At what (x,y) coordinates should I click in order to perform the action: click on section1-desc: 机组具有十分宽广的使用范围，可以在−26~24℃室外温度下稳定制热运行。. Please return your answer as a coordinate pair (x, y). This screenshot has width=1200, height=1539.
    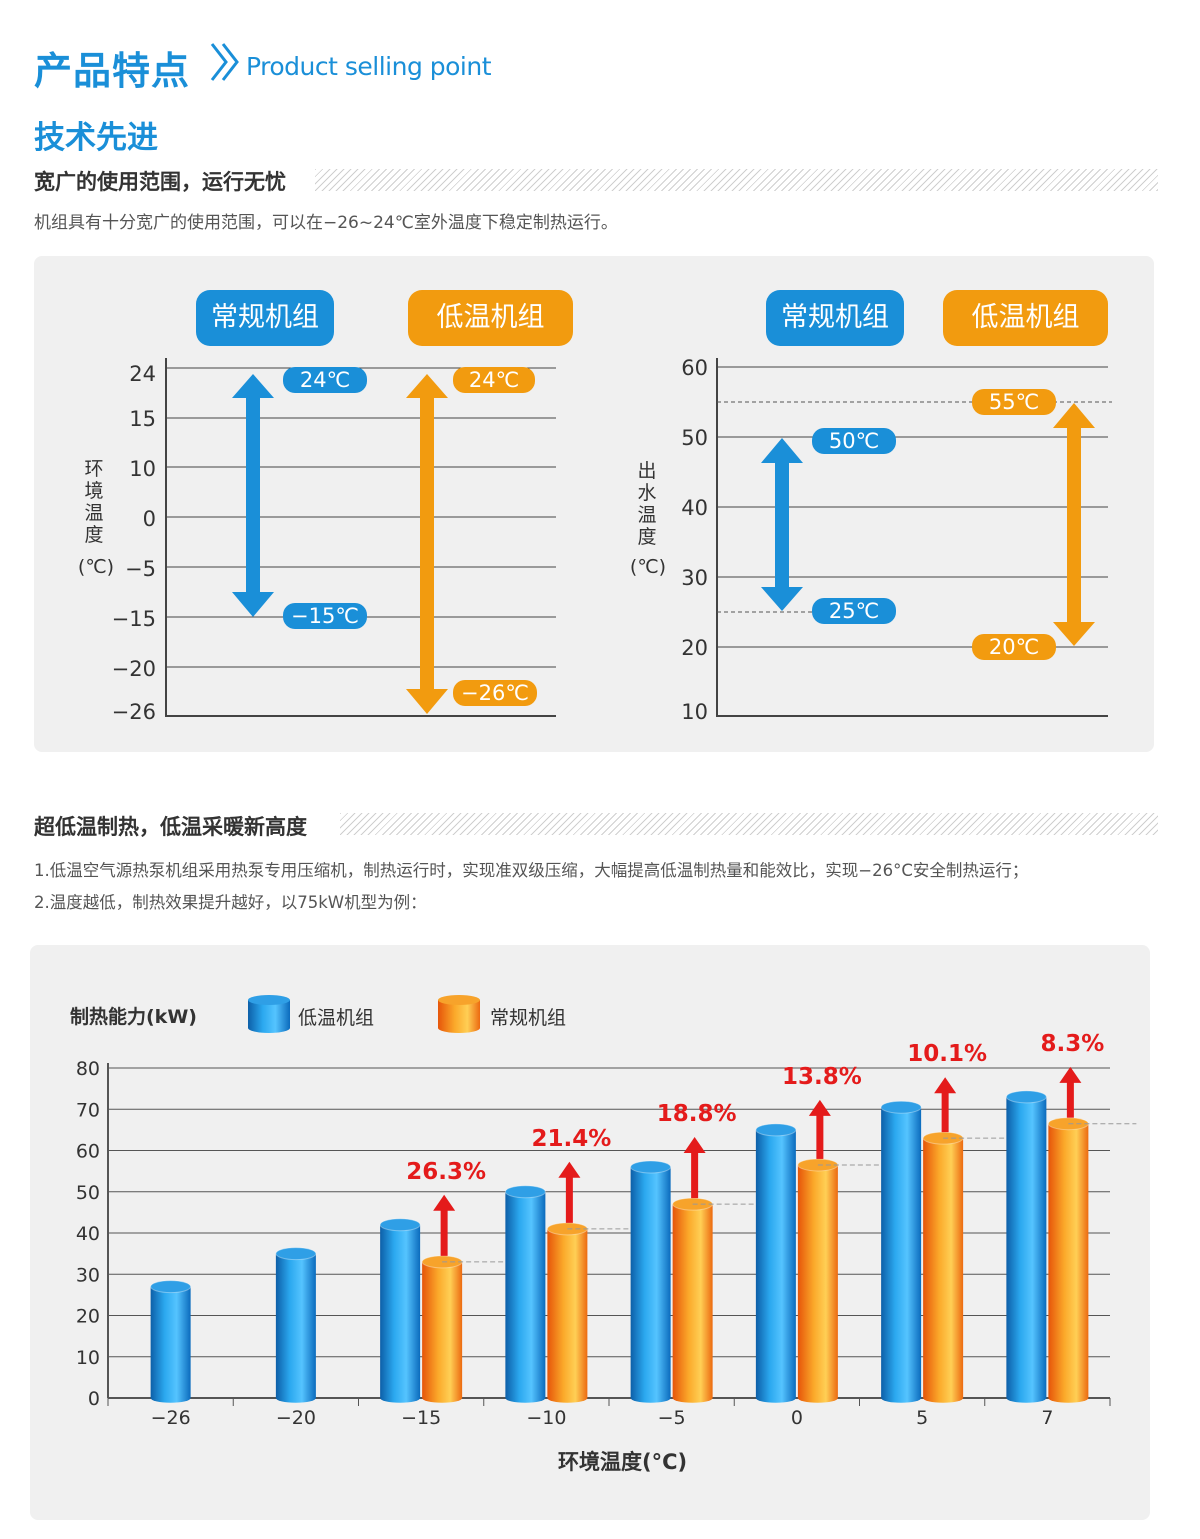
    Looking at the image, I should click on (326, 223).